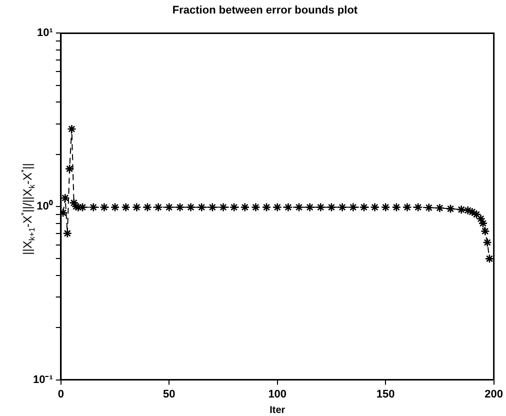 The height and width of the screenshot is (416, 506). I want to click on y-tick-label: 10⁰, so click(44, 206).